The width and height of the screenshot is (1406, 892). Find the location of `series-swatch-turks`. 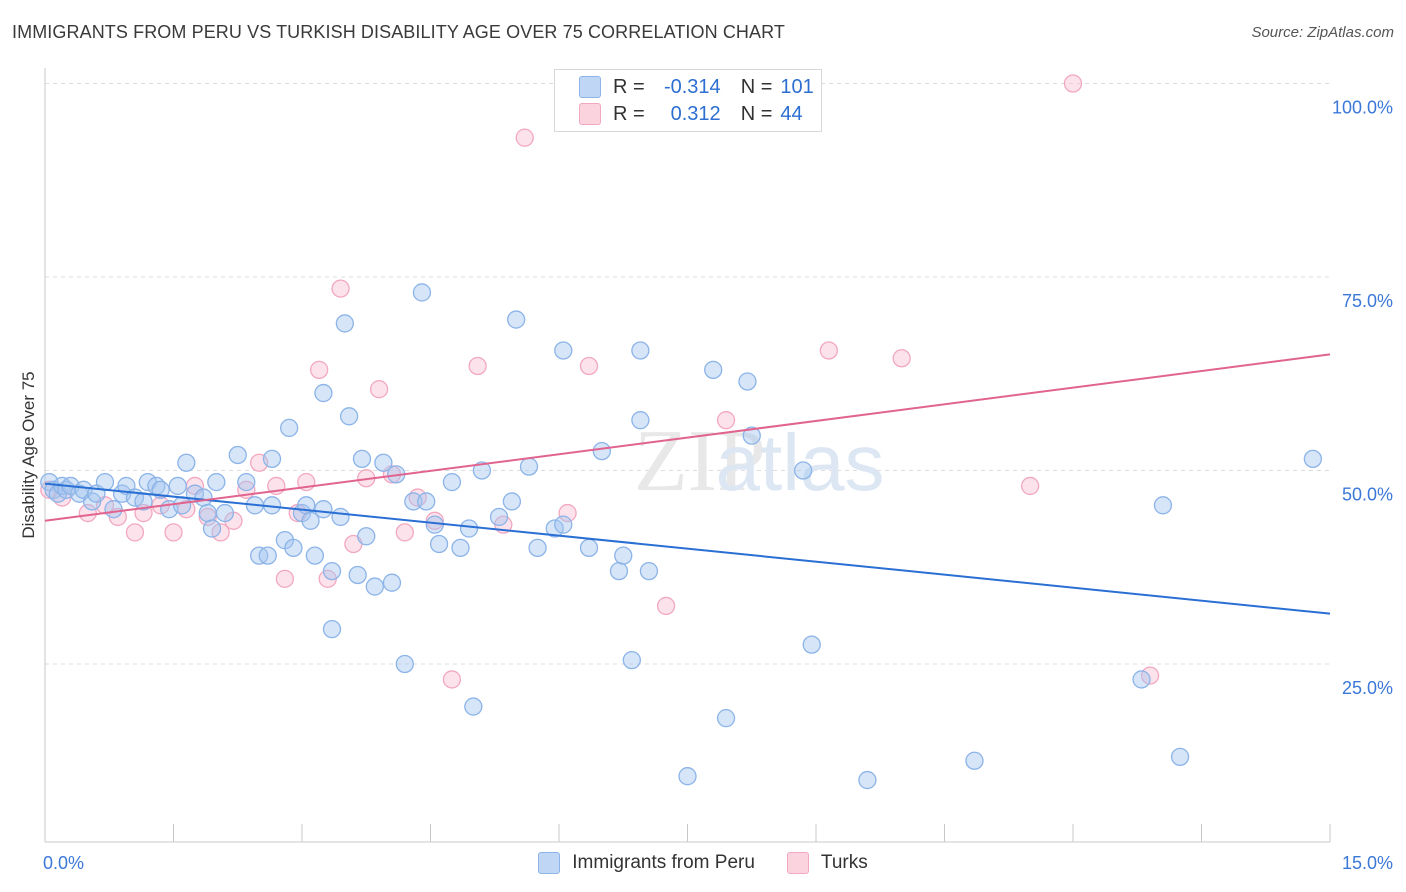

series-swatch-turks is located at coordinates (797, 863).